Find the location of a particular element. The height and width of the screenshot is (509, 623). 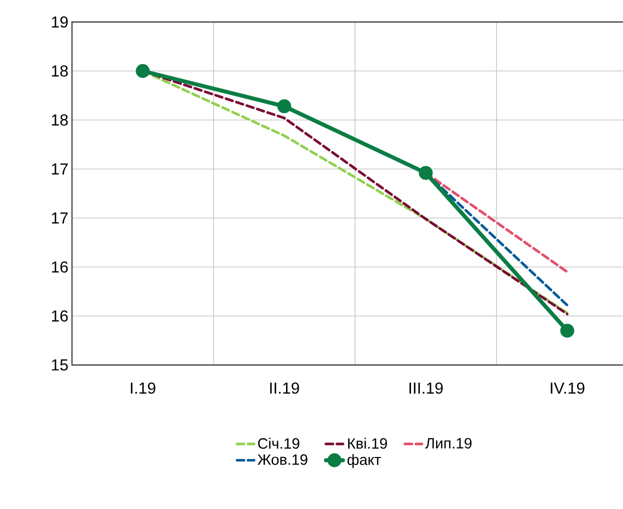

legend-label: факт is located at coordinates (364, 461).